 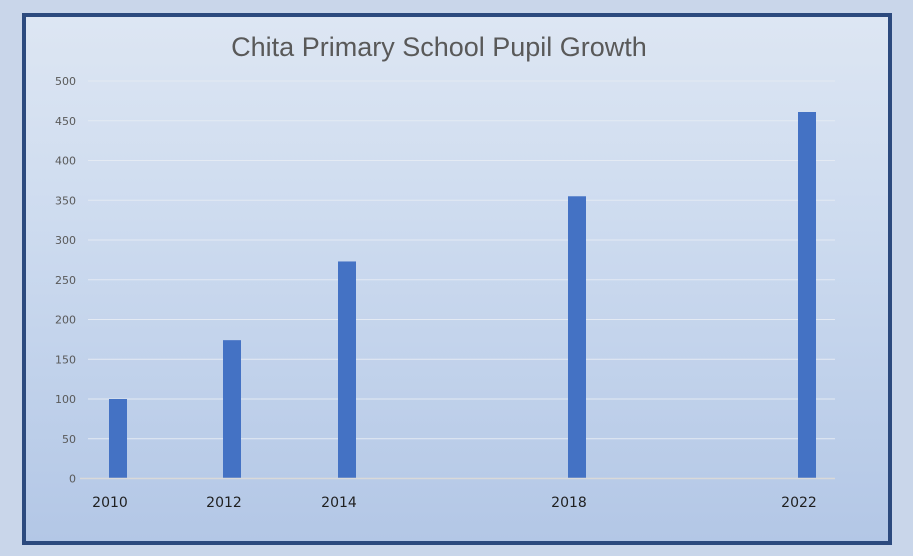 What do you see at coordinates (65, 200) in the screenshot?
I see `y-tick-label: 350` at bounding box center [65, 200].